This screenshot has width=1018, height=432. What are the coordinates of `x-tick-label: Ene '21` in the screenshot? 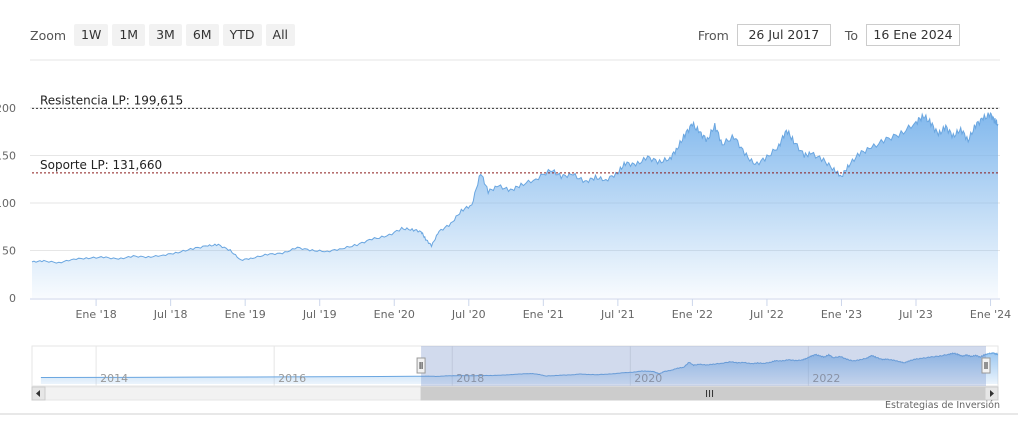 It's located at (543, 314).